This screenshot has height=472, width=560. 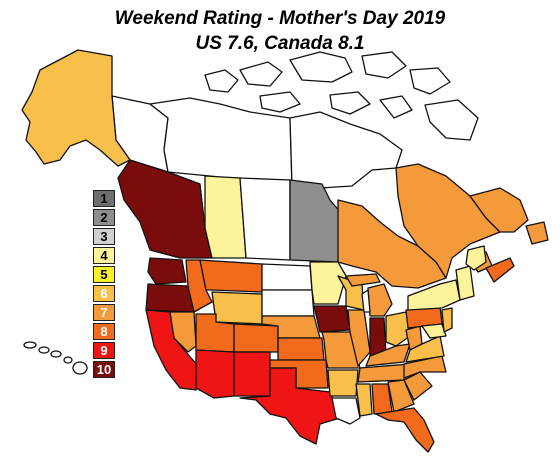 I want to click on region-washington, so click(x=167, y=271).